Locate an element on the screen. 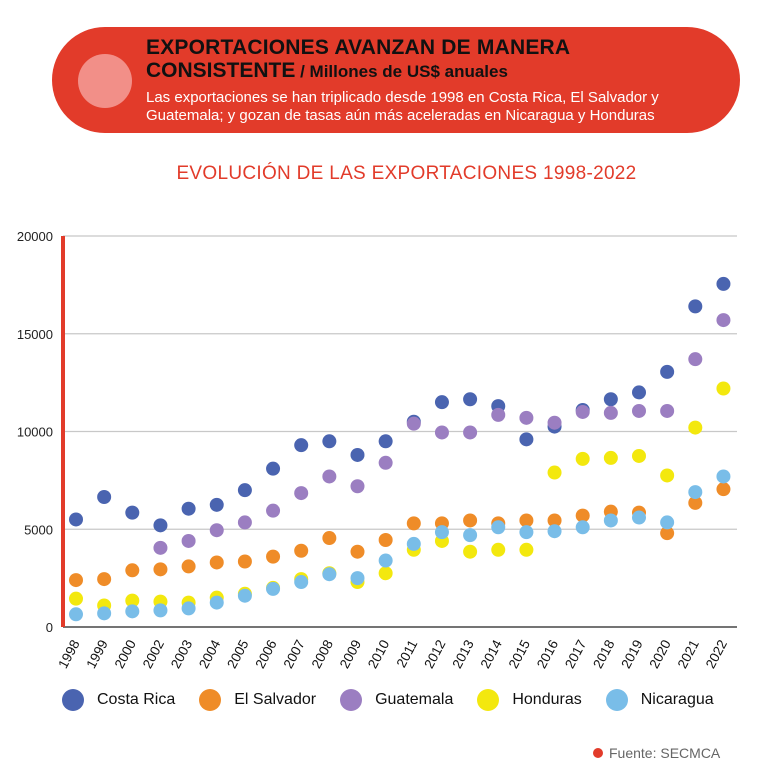 The image size is (771, 777). legend-item-nicaragua: Nicaragua is located at coordinates (659, 700).